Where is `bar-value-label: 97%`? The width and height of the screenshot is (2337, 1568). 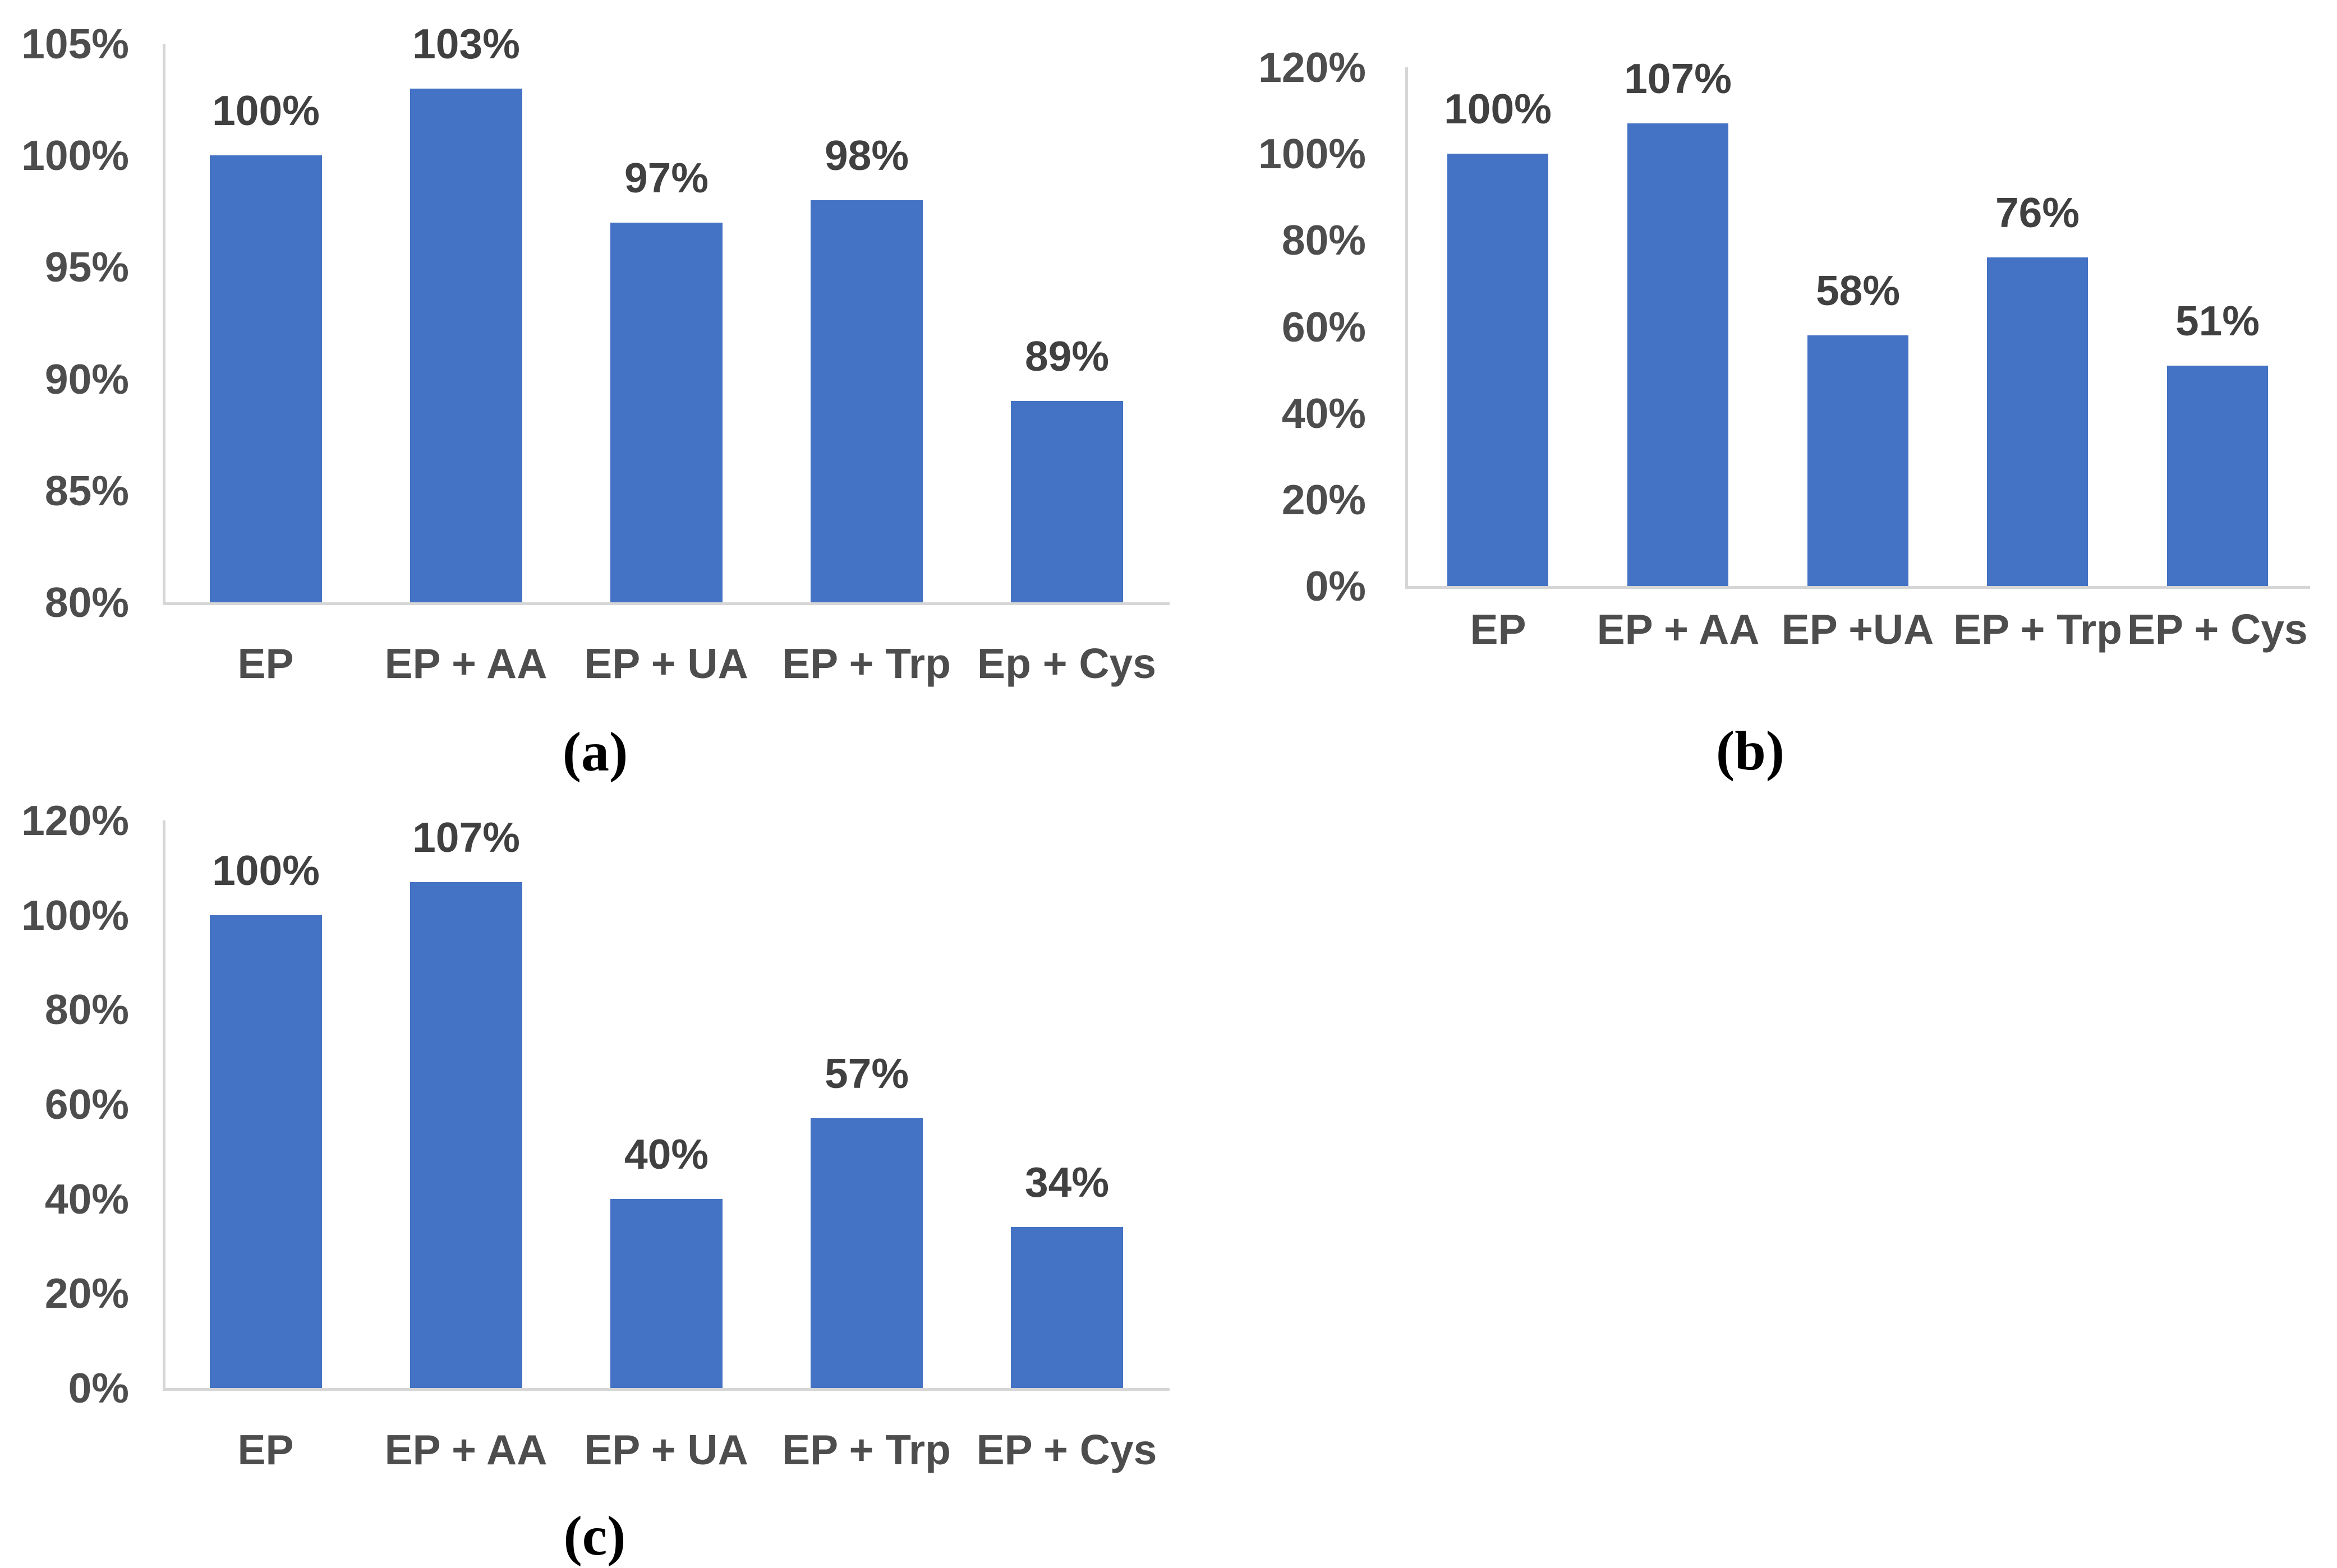
bar-value-label: 97% is located at coordinates (666, 177).